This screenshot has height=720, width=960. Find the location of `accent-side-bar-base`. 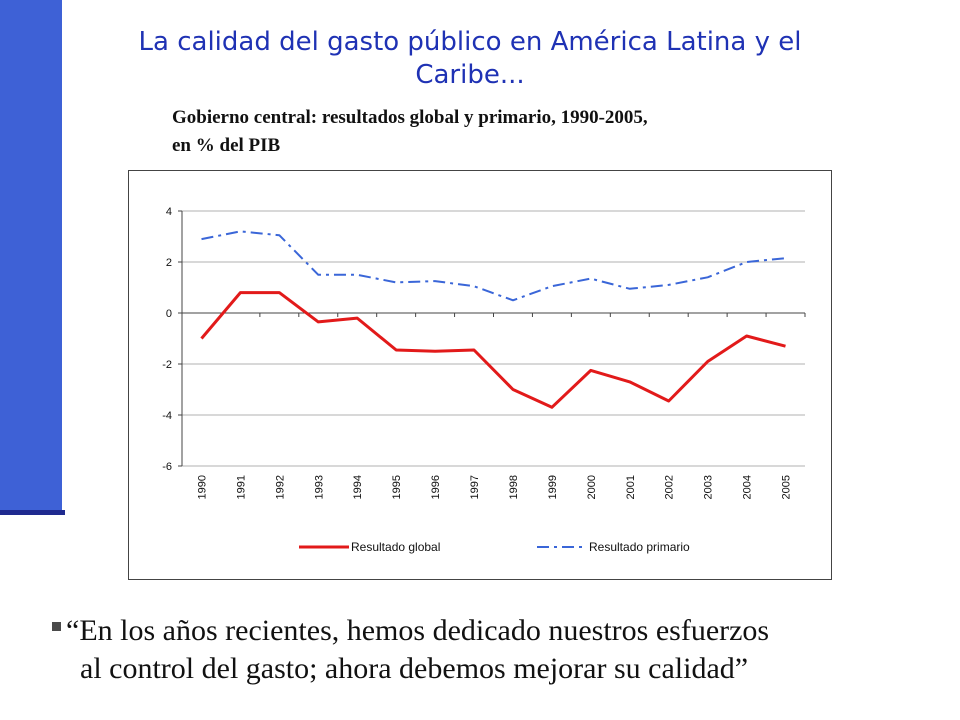

accent-side-bar-base is located at coordinates (32, 512).